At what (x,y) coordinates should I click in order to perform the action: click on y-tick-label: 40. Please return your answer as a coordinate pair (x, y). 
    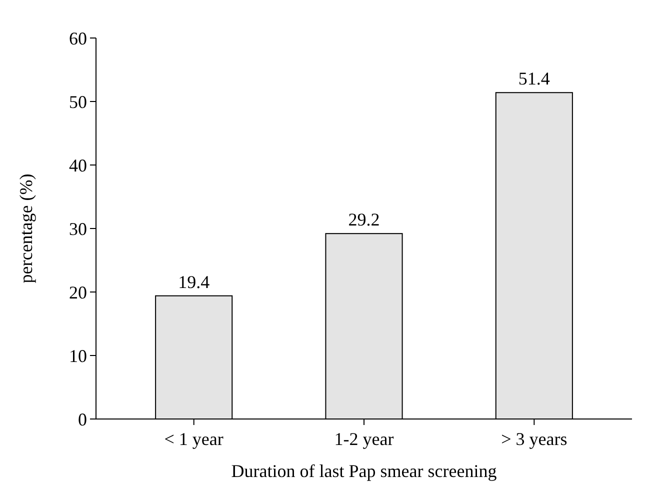
    Looking at the image, I should click on (78, 165).